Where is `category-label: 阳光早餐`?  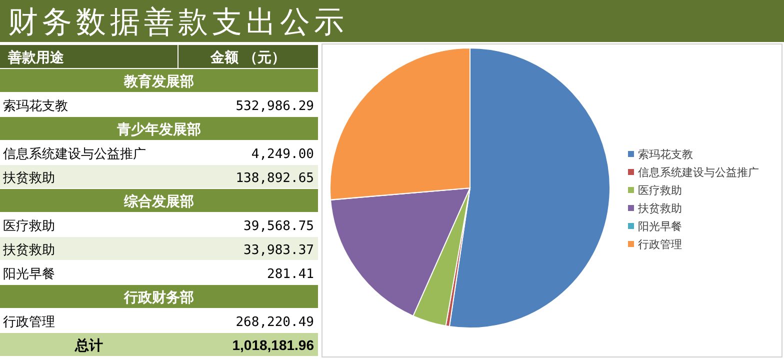
category-label: 阳光早餐 is located at coordinates (29, 274).